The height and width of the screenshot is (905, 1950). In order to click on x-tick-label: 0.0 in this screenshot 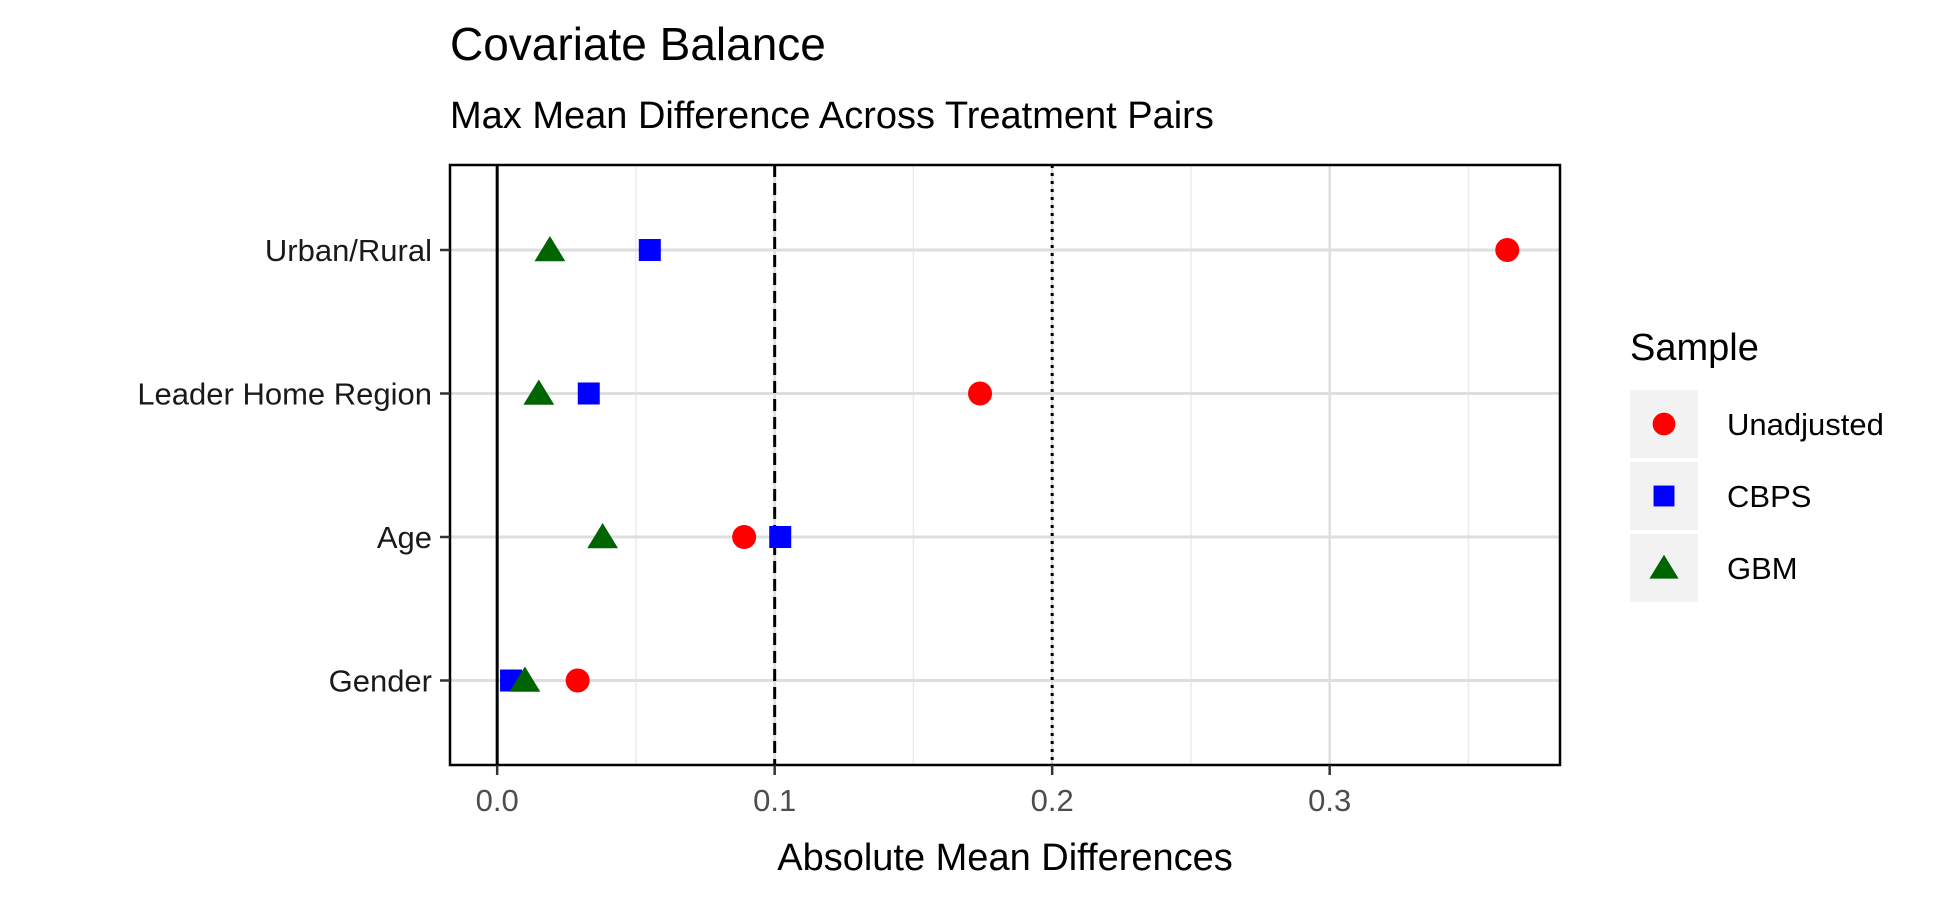, I will do `click(497, 800)`.